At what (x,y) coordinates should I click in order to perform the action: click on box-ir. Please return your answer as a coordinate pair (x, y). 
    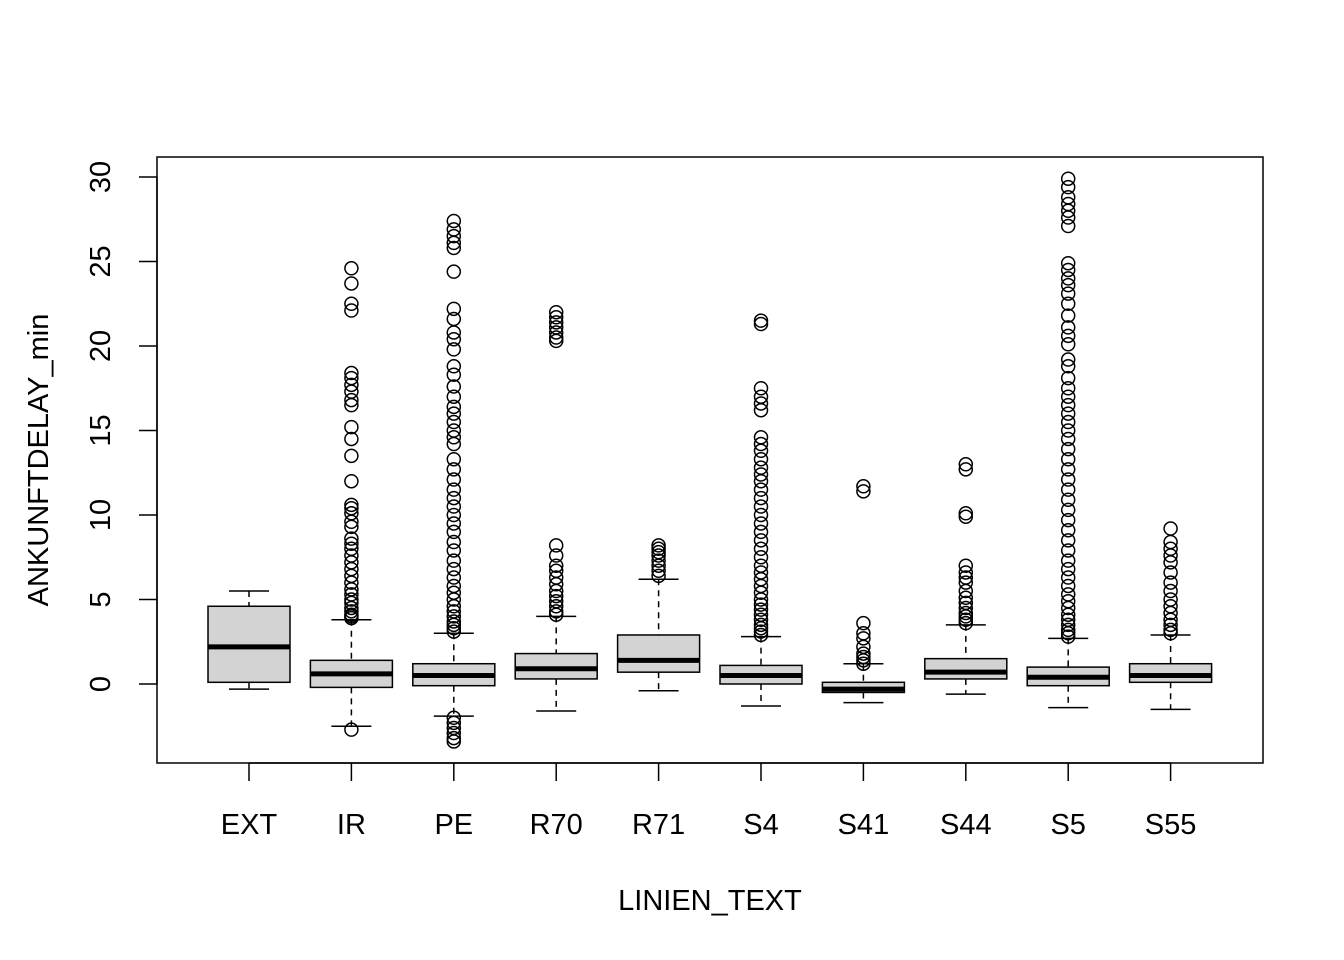
    Looking at the image, I should click on (351, 499).